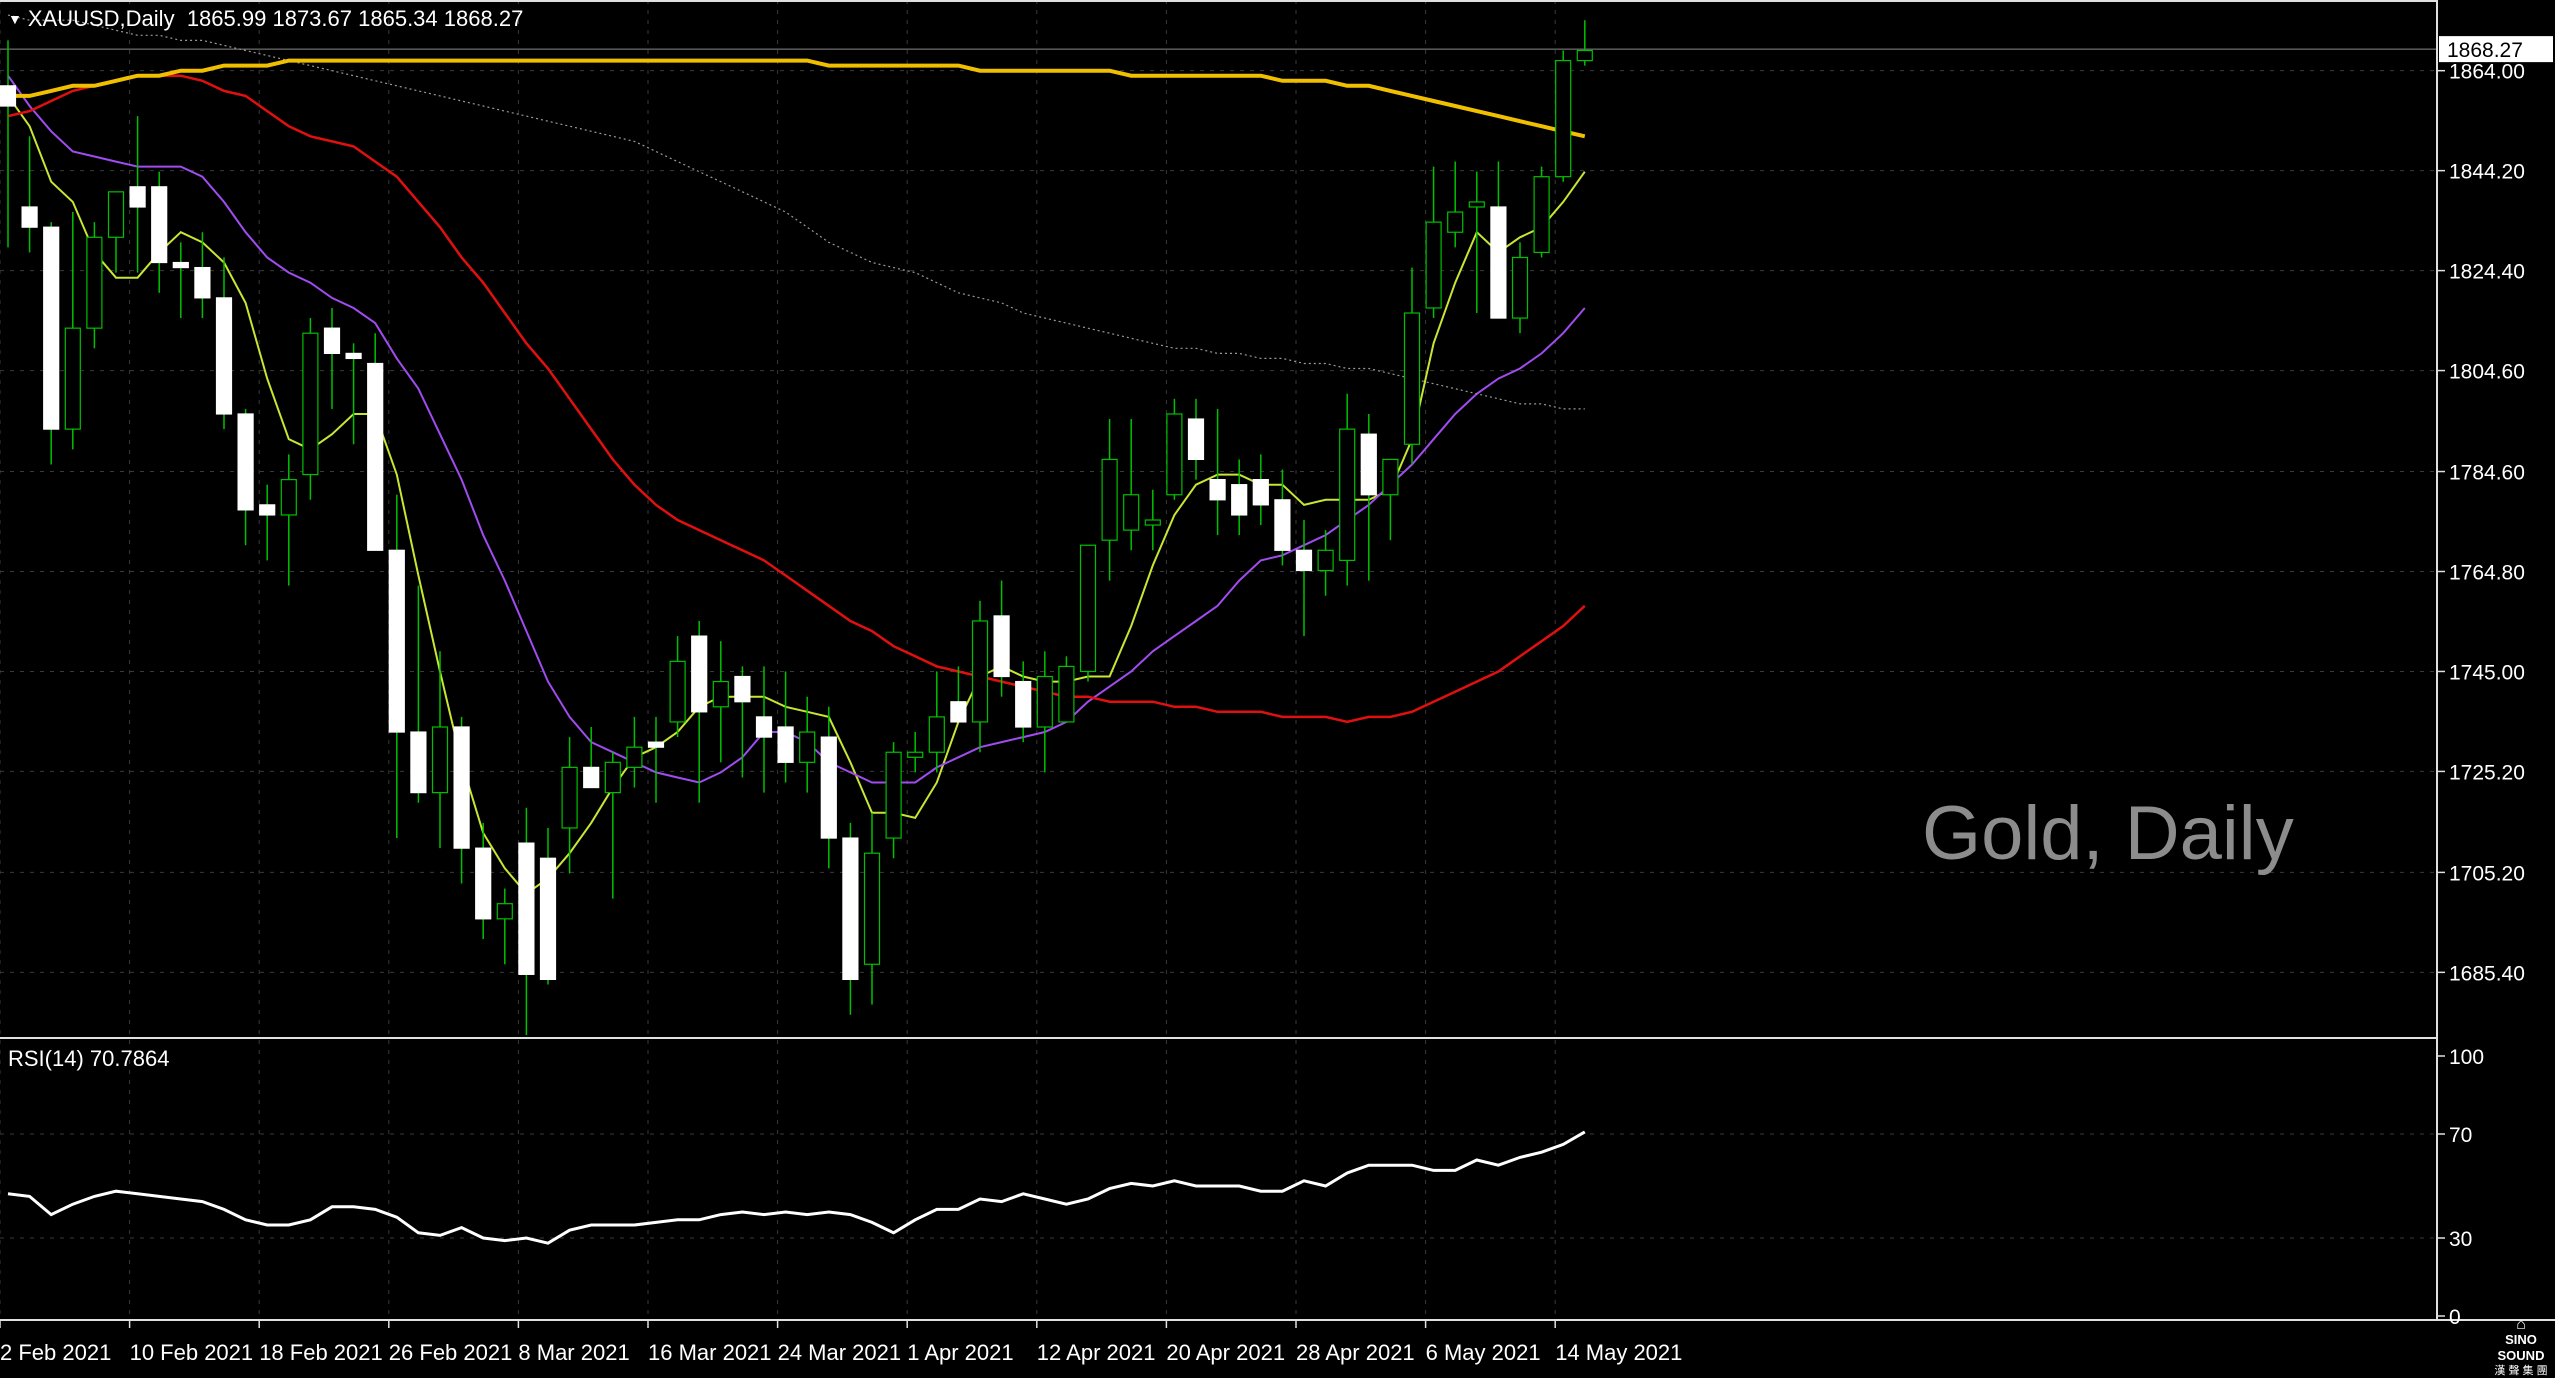  I want to click on price-tick-label: 1804.60, so click(2487, 372).